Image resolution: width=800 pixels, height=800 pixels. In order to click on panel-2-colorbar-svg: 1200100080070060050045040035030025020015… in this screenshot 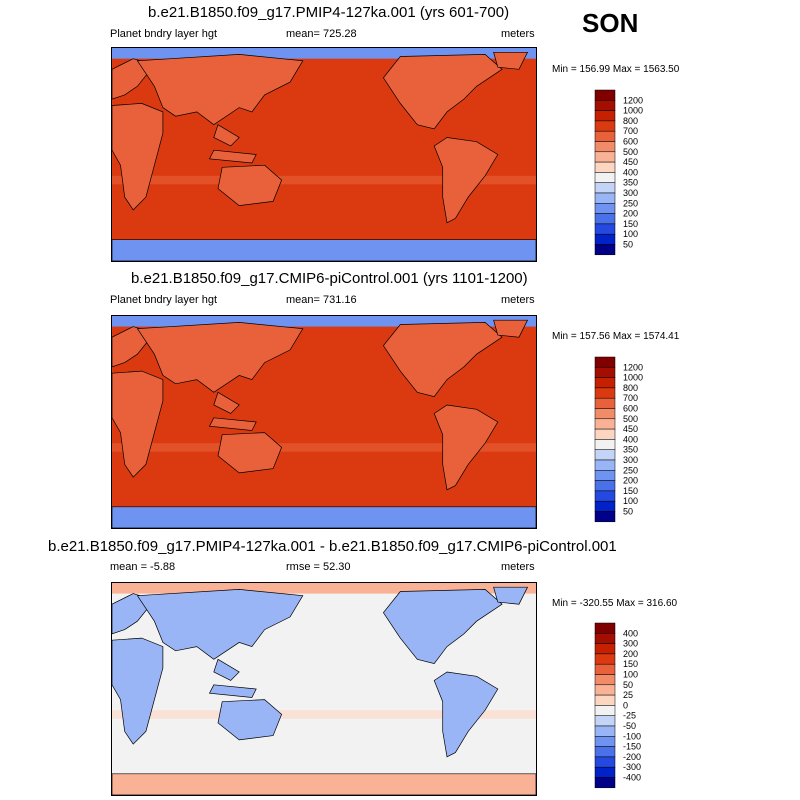, I will do `click(618, 439)`.